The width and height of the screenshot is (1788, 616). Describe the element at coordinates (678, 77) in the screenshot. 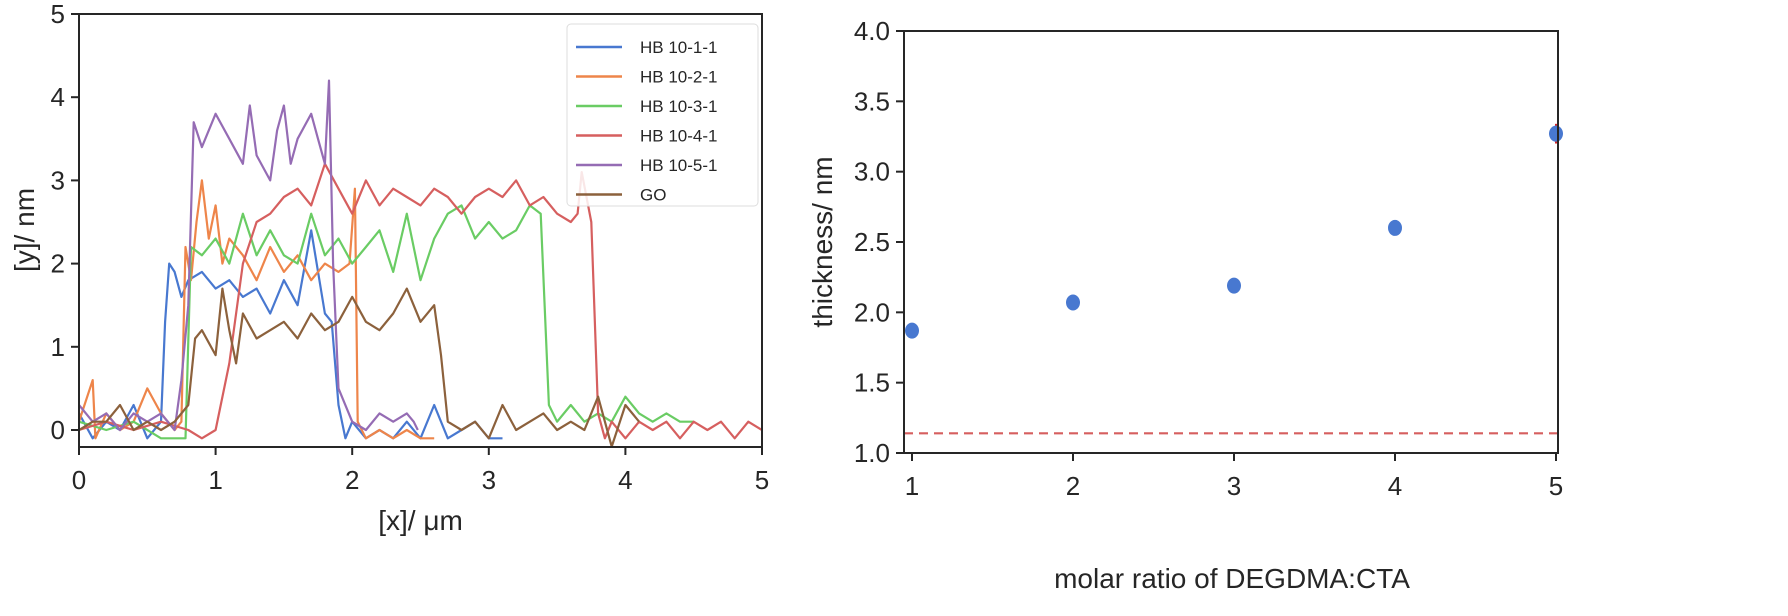

I see `legend-label-2: HB 10-2-1` at that location.